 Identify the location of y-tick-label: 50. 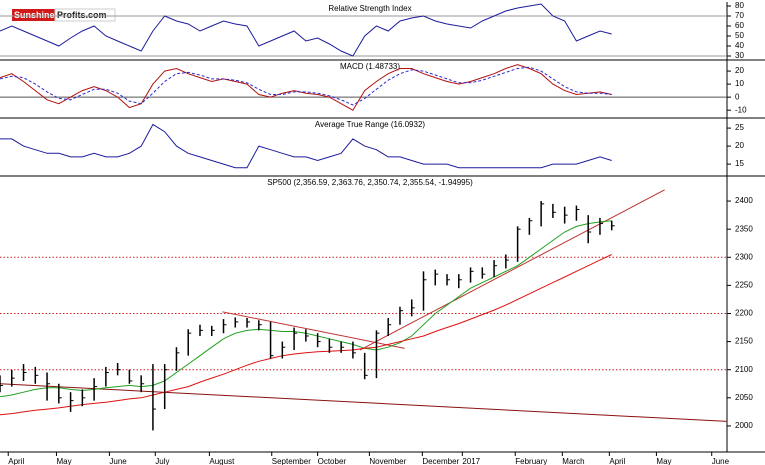
(739, 35).